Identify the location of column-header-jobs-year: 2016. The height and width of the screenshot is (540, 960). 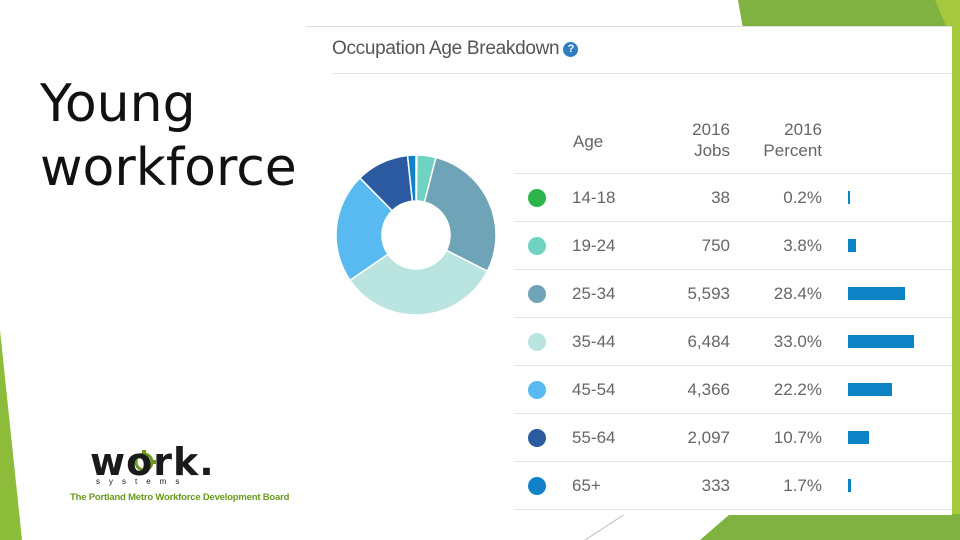
(711, 129).